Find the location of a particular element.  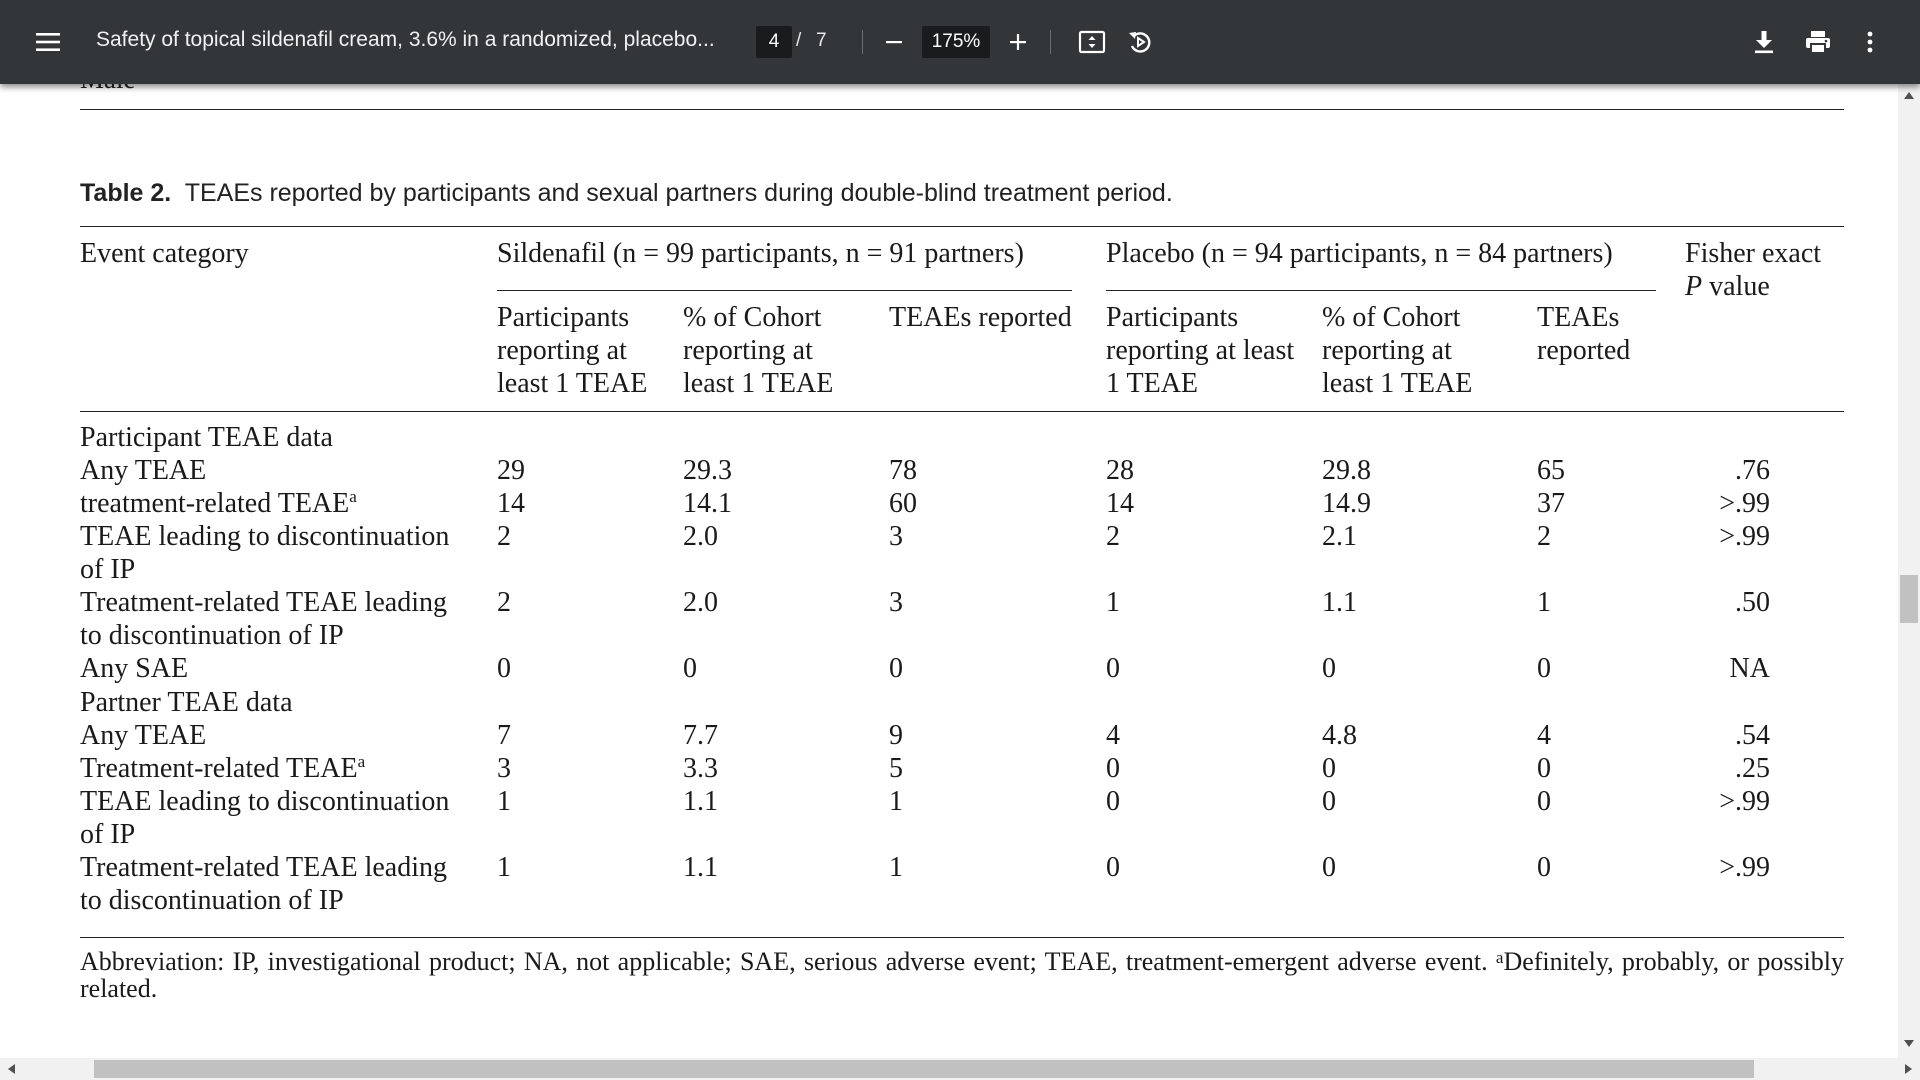

rotate-button is located at coordinates (1140, 42).